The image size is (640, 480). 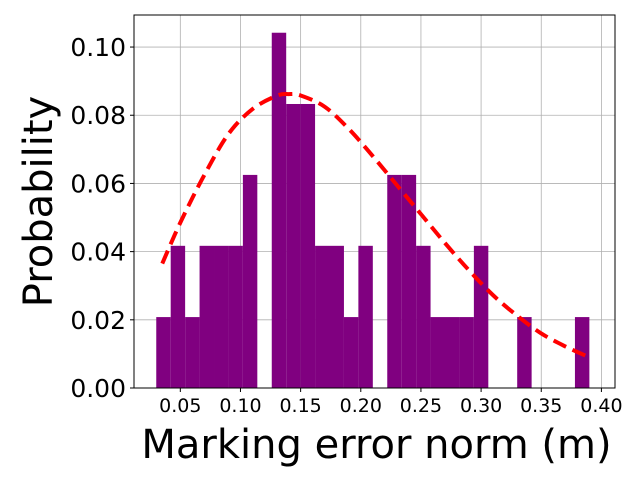 What do you see at coordinates (481, 406) in the screenshot?
I see `x-tick-label-5: 0.30` at bounding box center [481, 406].